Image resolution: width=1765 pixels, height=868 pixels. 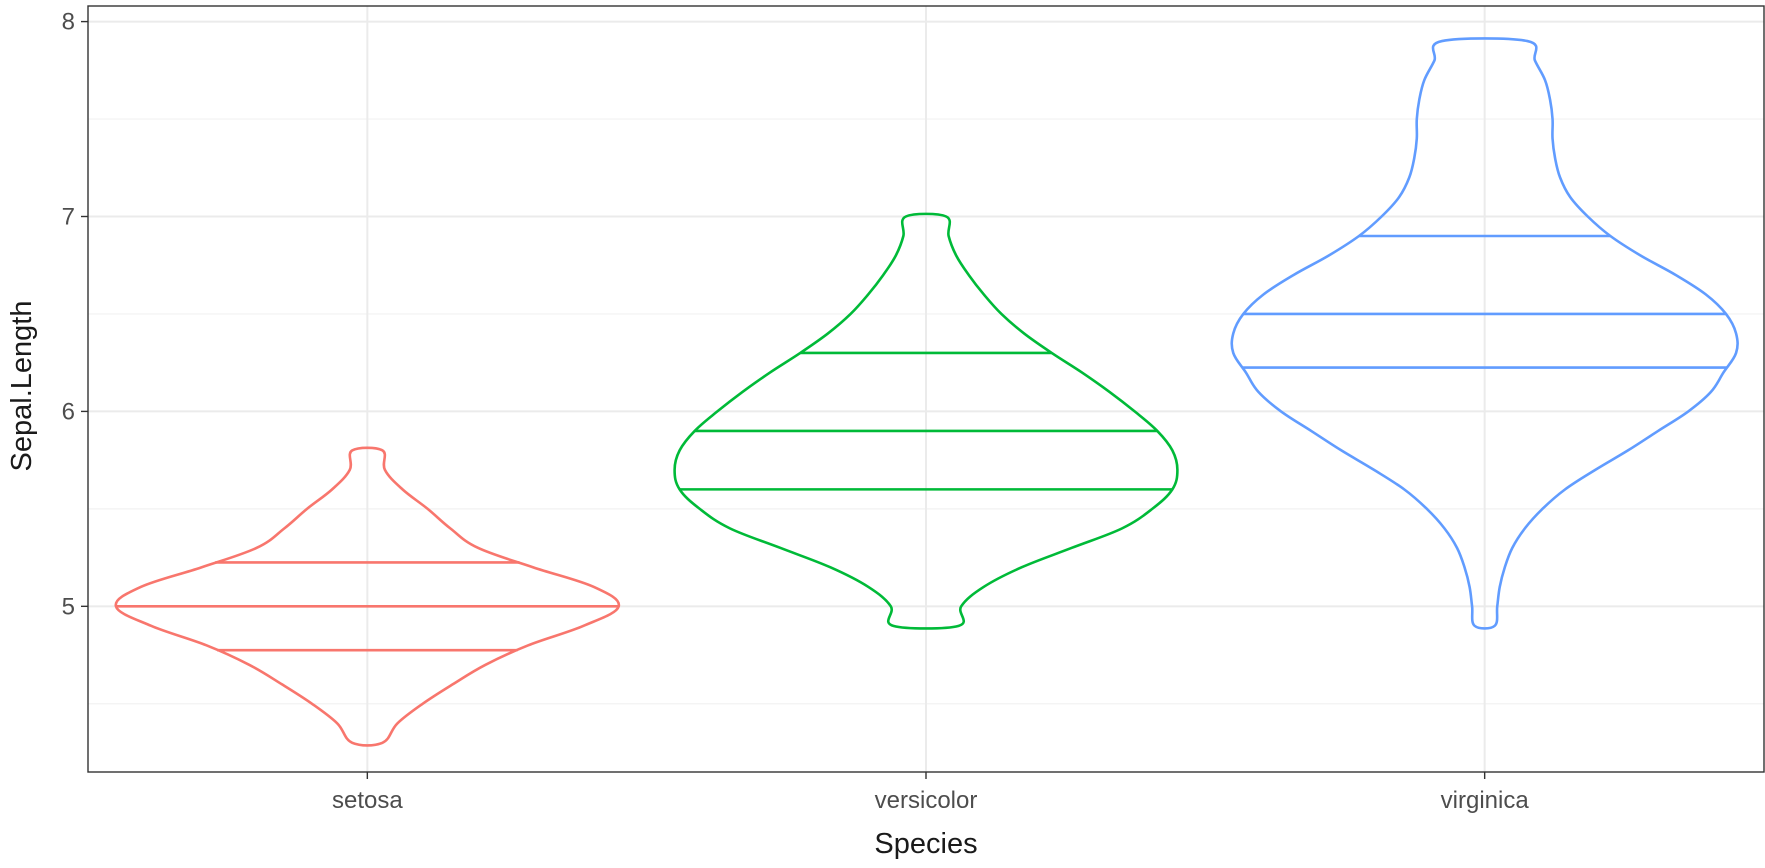 I want to click on y-axis-title: Sepal.Length, so click(x=22, y=386).